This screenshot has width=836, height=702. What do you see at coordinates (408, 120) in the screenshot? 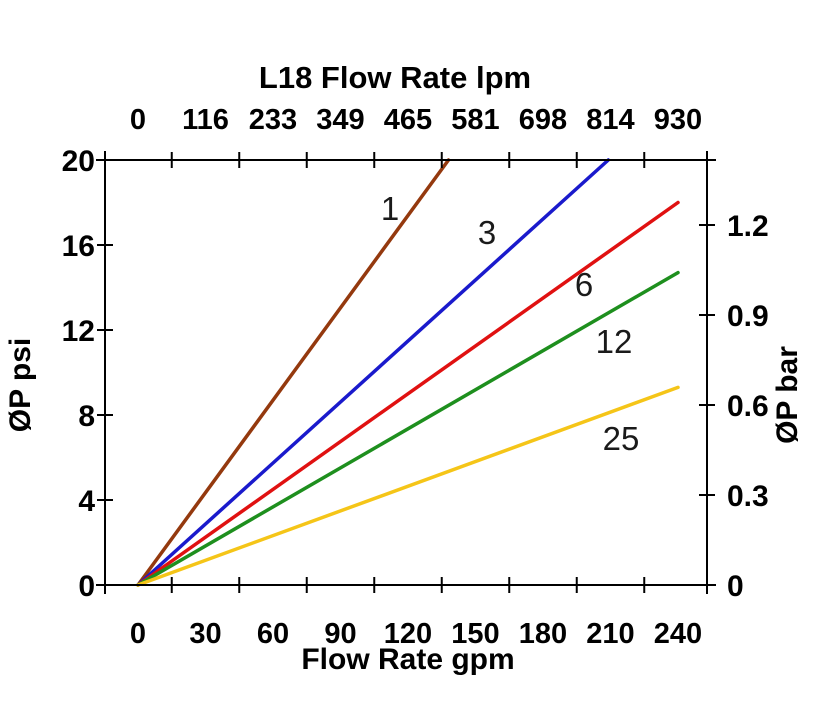
I see `top-axis-tick-label: 465` at bounding box center [408, 120].